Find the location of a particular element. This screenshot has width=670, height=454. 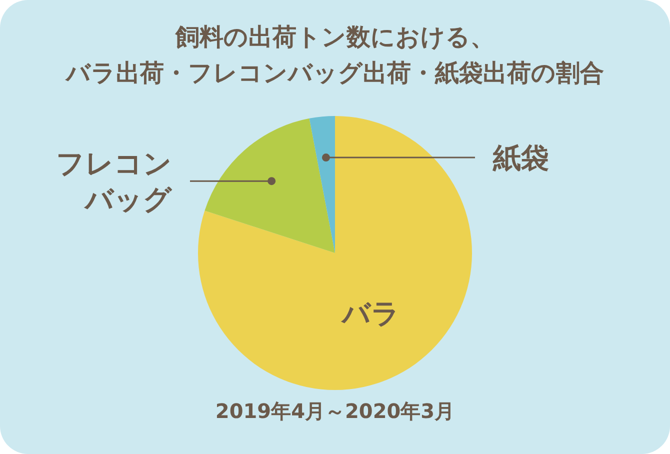

slice-label: 紙袋 is located at coordinates (520, 157).